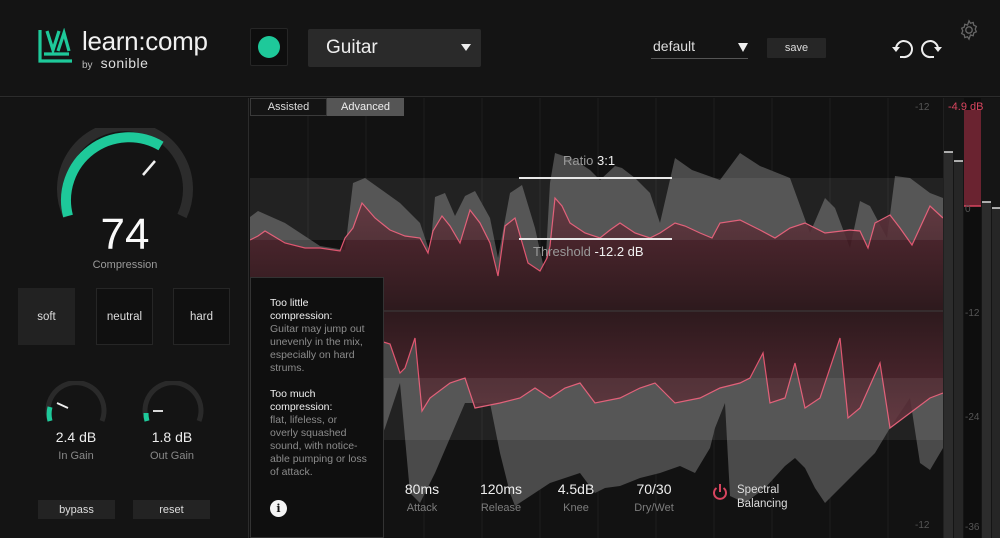  What do you see at coordinates (352, 47) in the screenshot?
I see `instrument-value: Guitar` at bounding box center [352, 47].